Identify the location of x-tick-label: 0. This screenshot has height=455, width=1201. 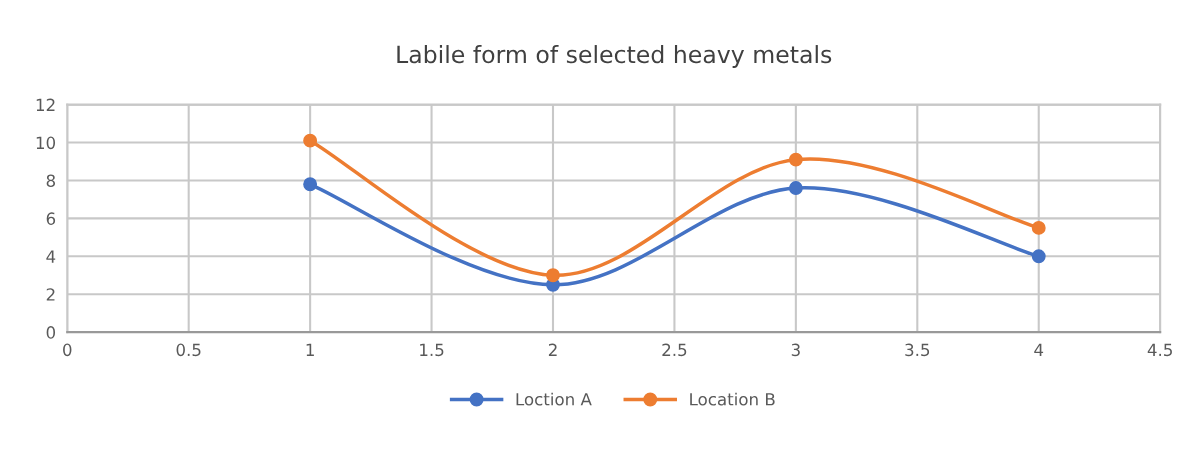
(67, 350).